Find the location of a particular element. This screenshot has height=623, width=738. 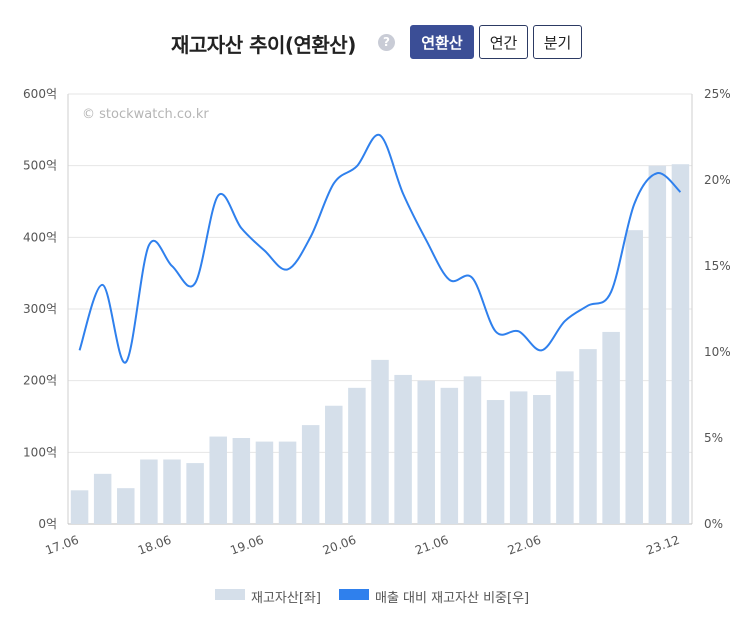

annualized-button: 연환산 is located at coordinates (442, 42).